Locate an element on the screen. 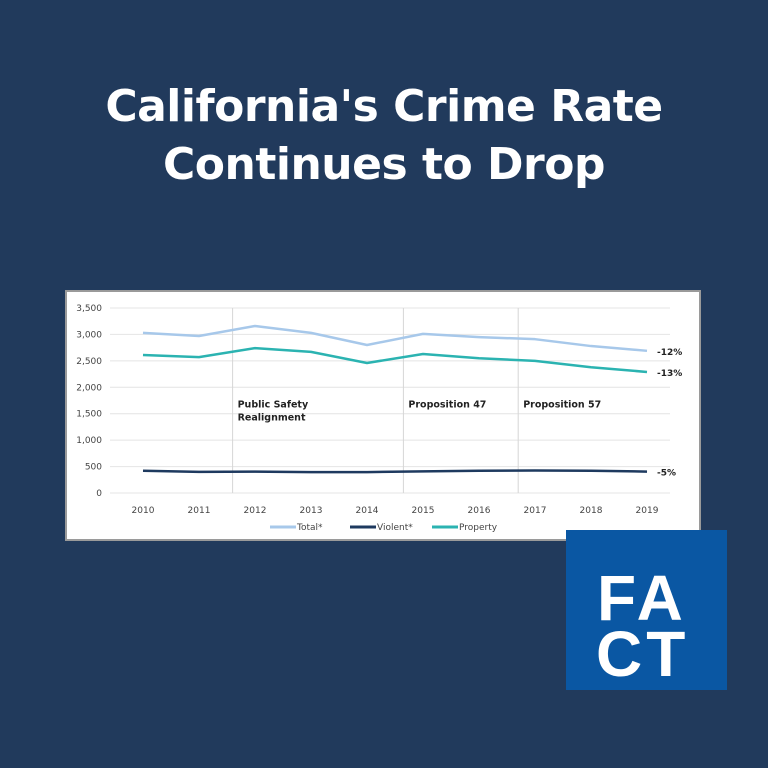 This screenshot has height=768, width=768. y-tick-label: 1,000 is located at coordinates (89, 441).